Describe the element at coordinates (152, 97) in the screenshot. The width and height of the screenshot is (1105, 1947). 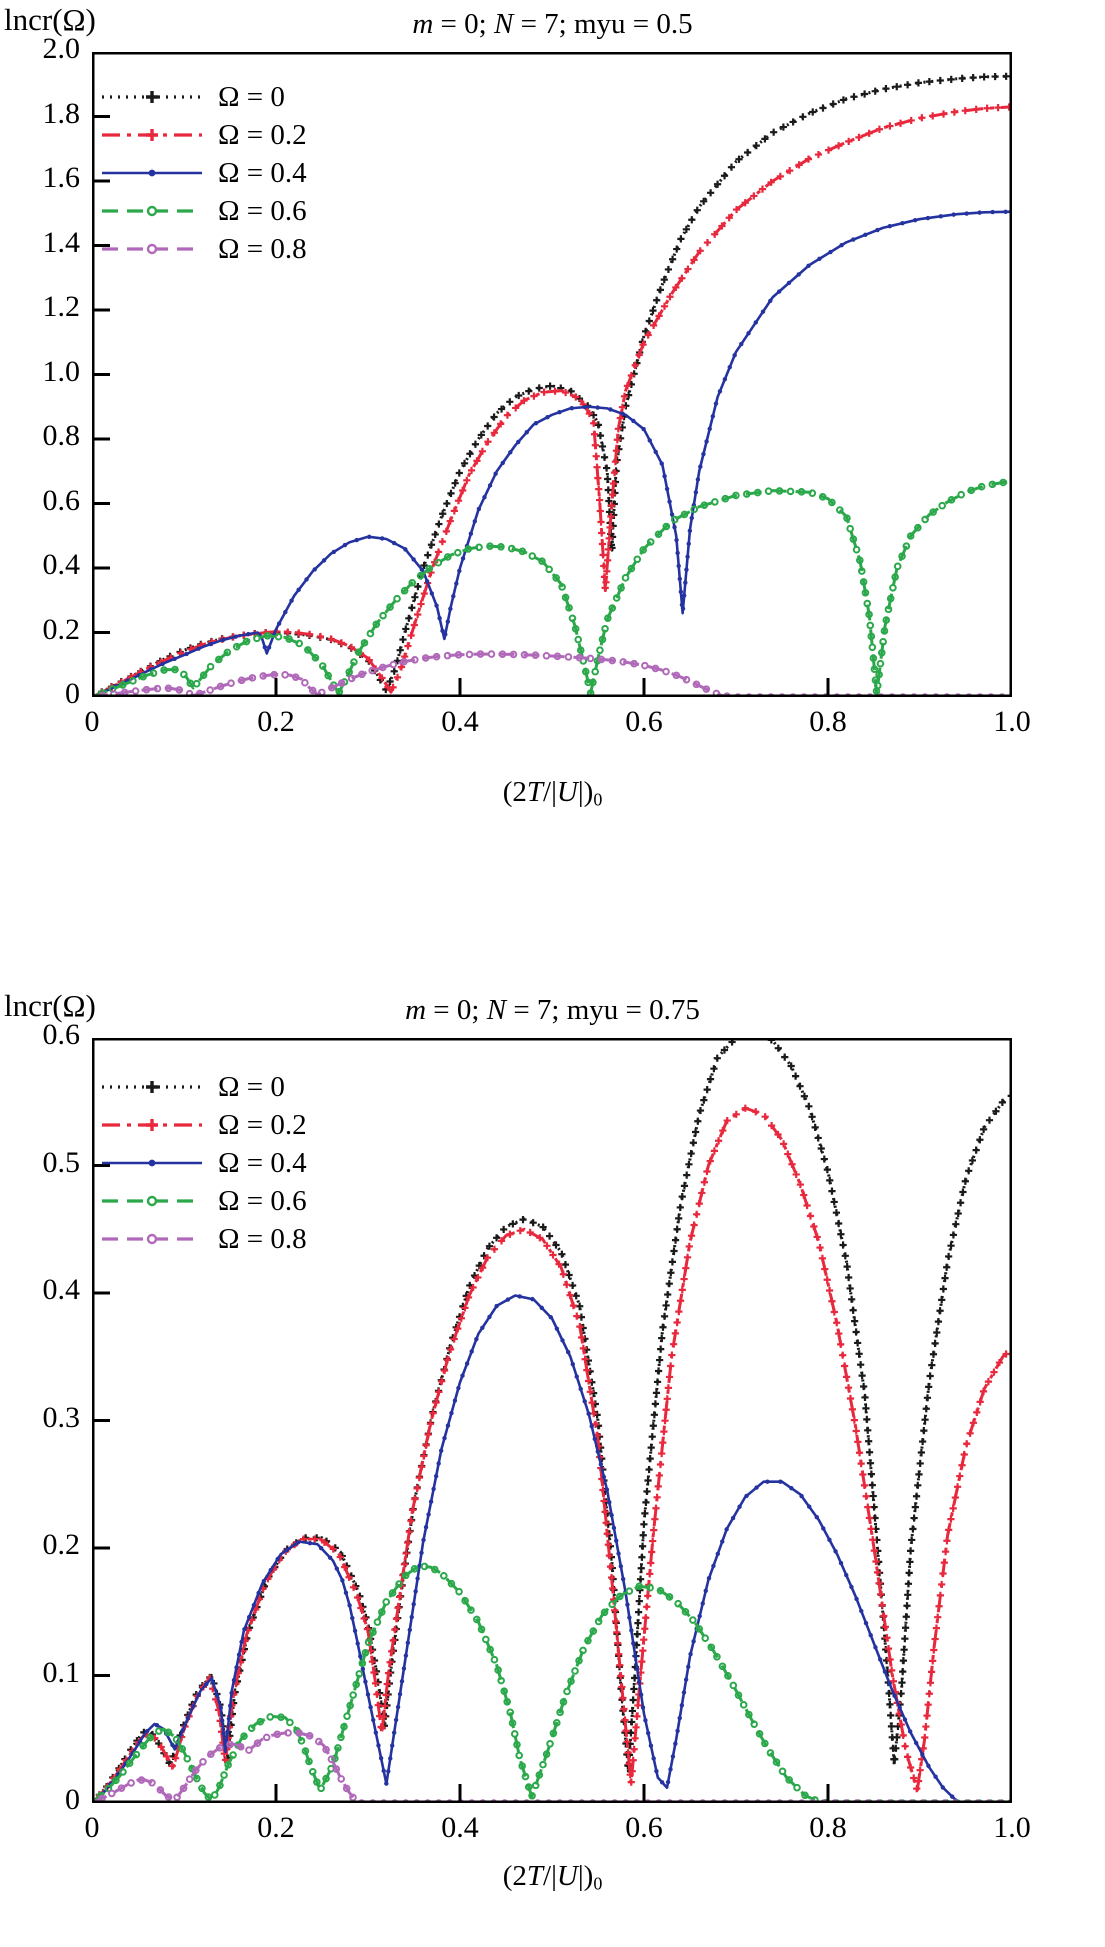
I see `legend-swatch-dotted-icon` at that location.